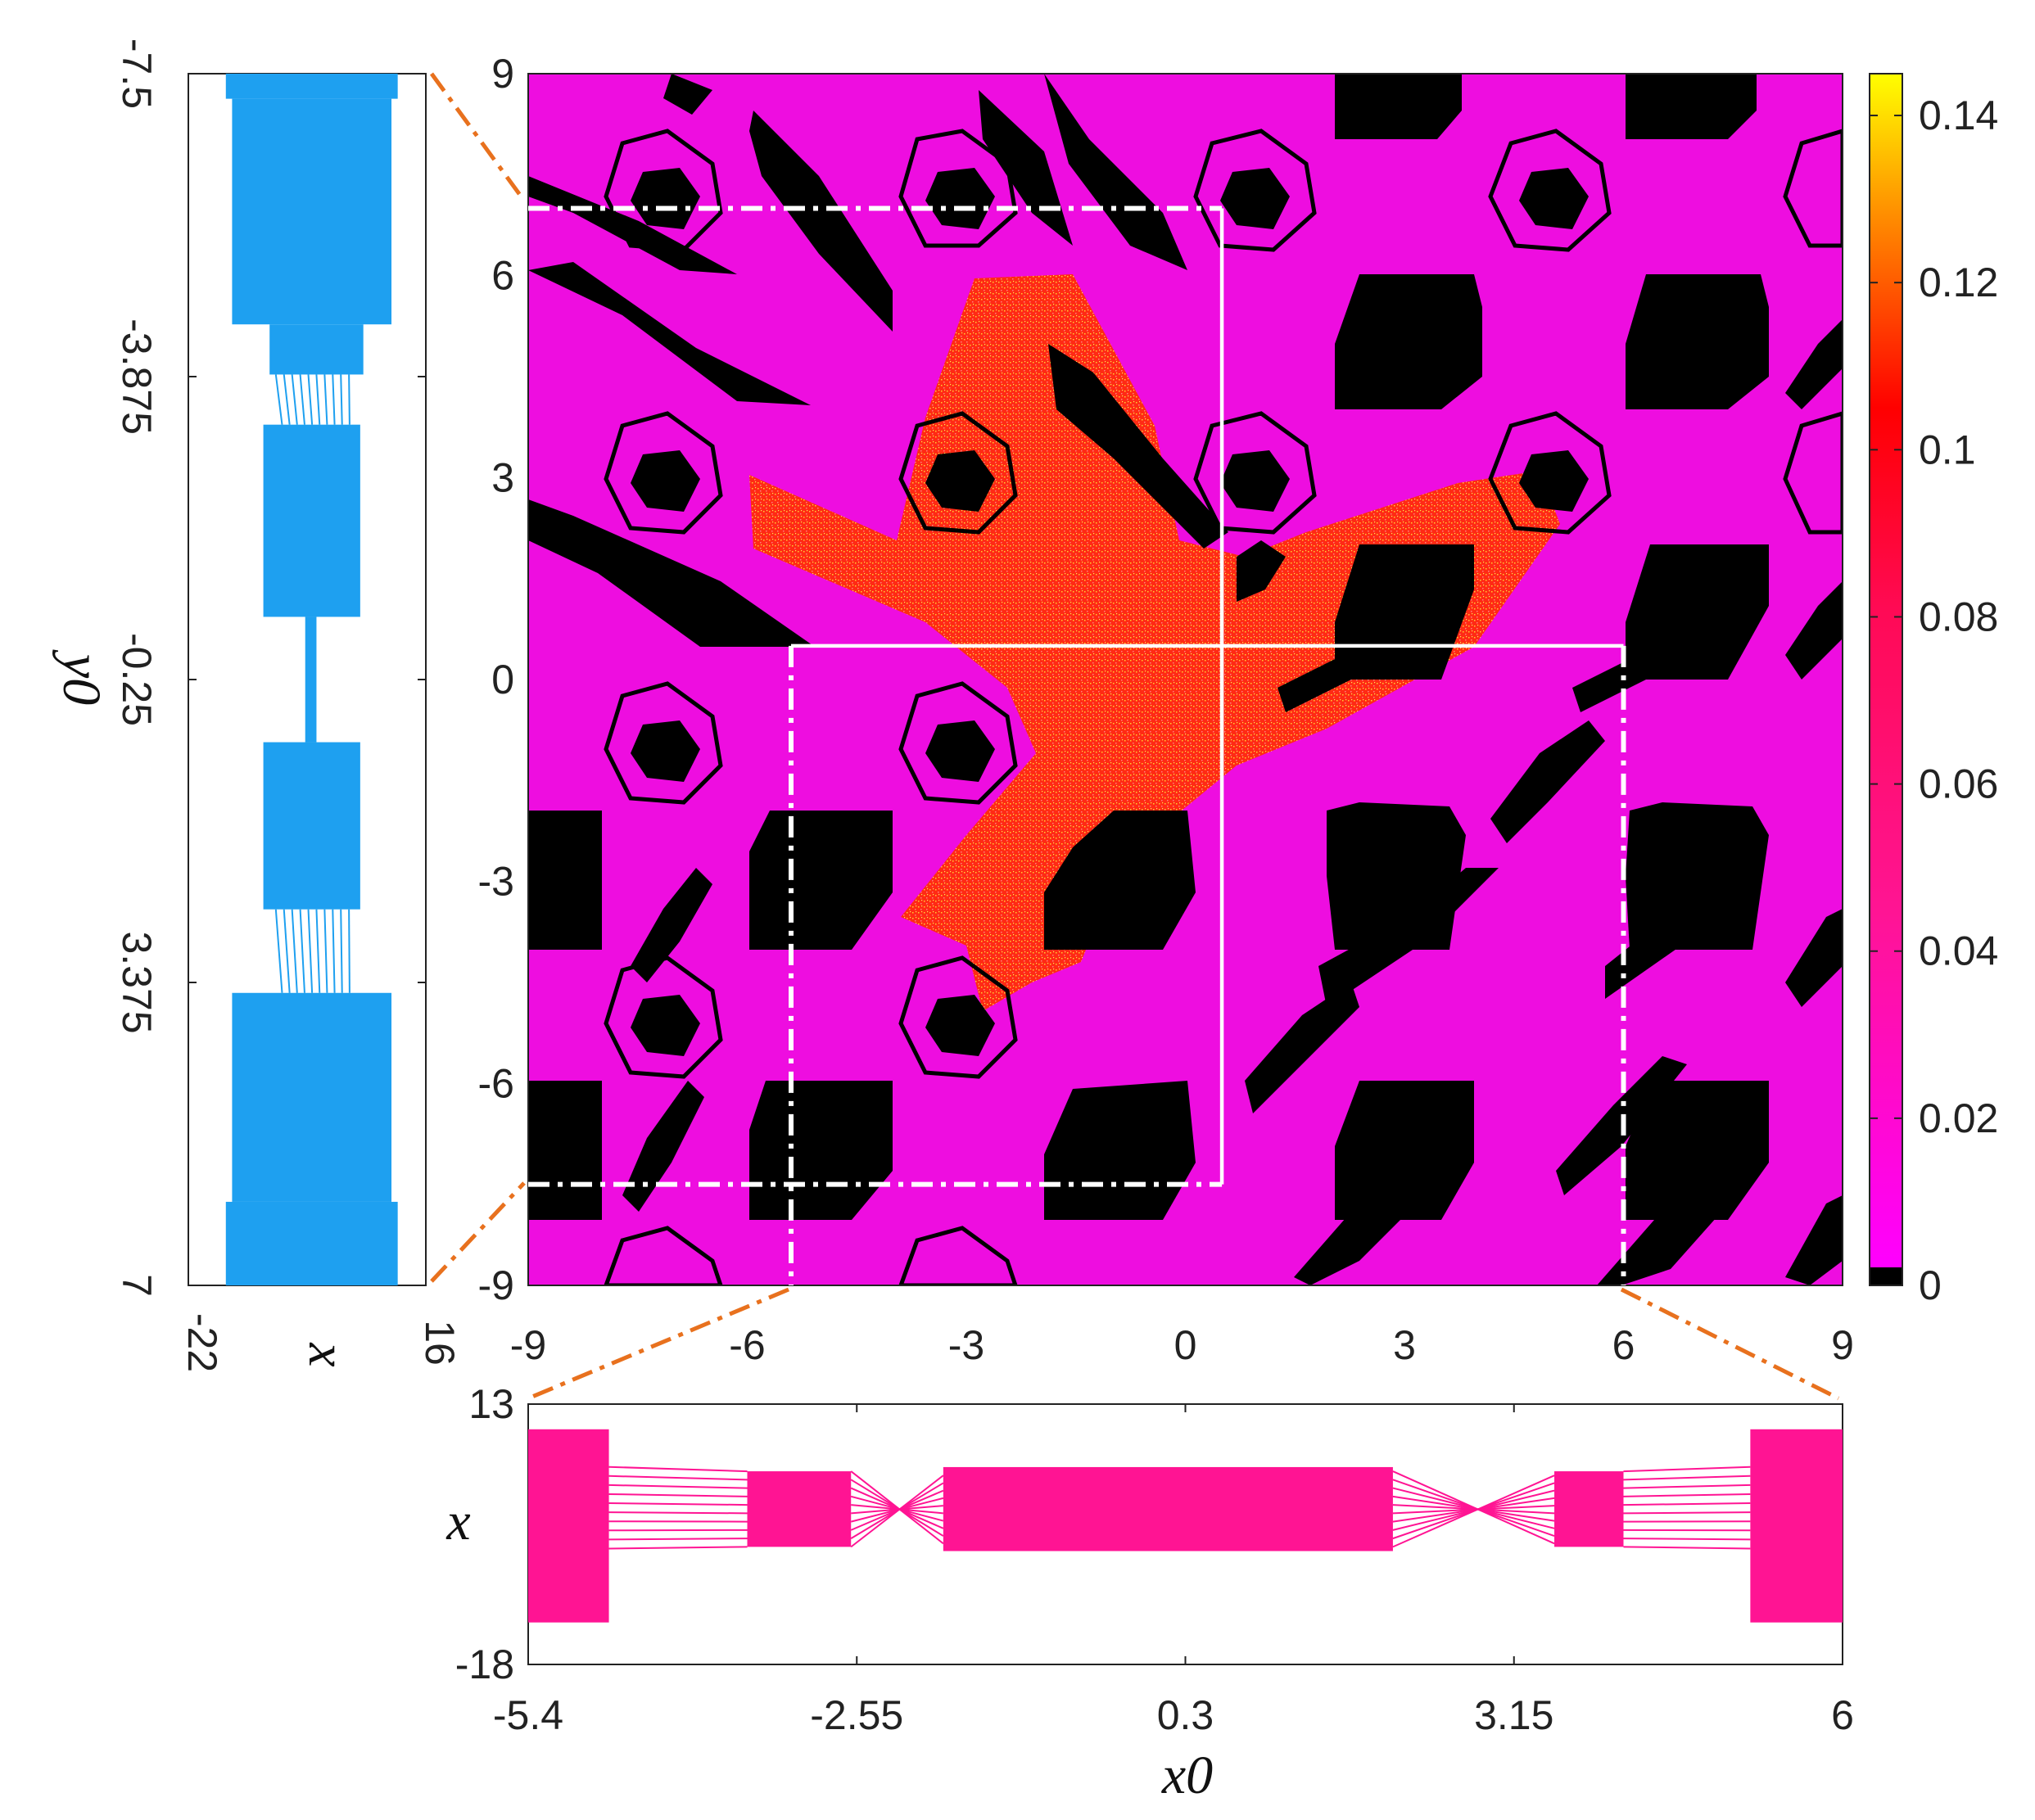 This screenshot has height=1820, width=2035. What do you see at coordinates (81, 677) in the screenshot?
I see `left-inset-ylabel: y0` at bounding box center [81, 677].